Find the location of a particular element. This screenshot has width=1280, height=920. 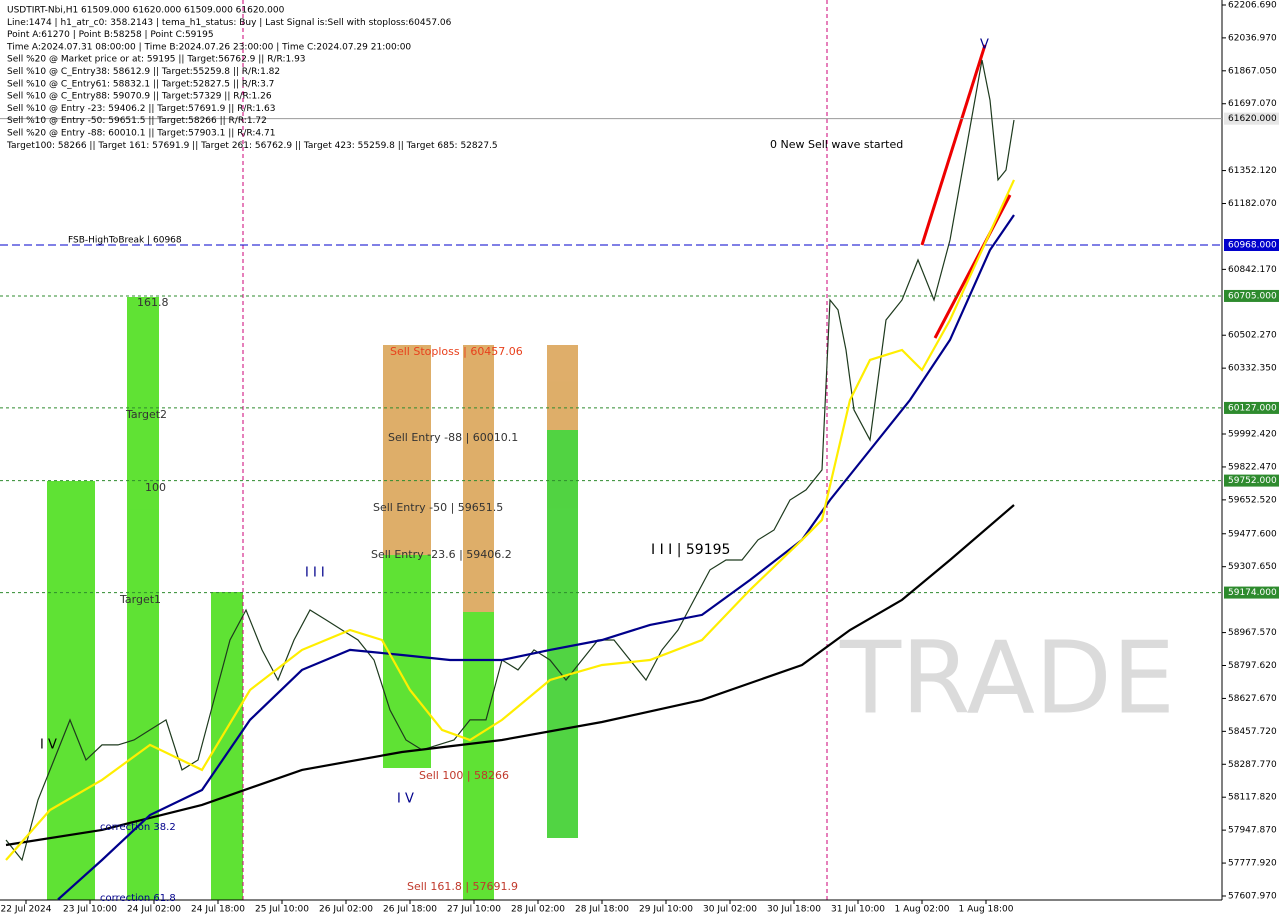

x-tick-label: 26 Jul 02:00 is located at coordinates (346, 910).